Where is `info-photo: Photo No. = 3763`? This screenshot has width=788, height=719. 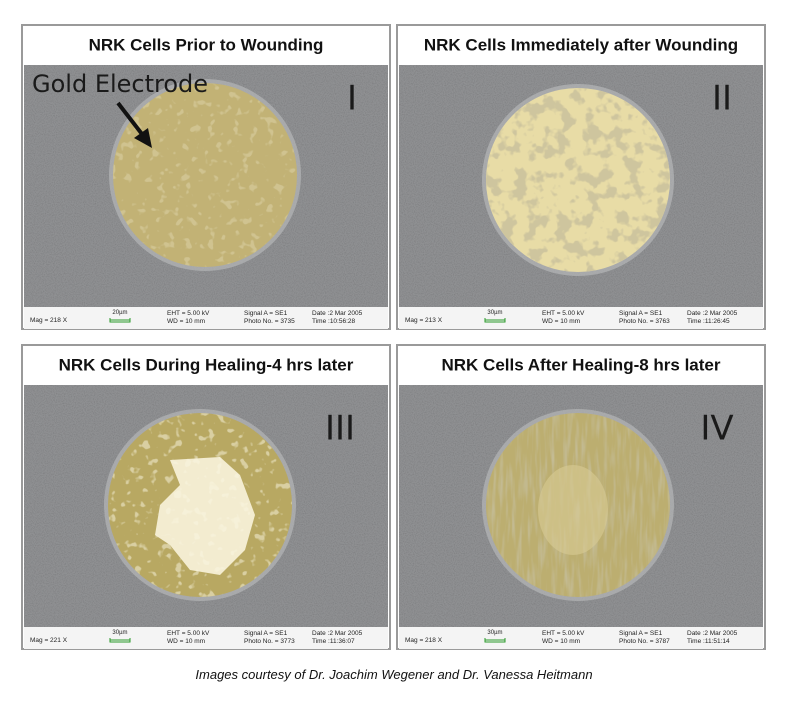 info-photo: Photo No. = 3763 is located at coordinates (644, 321).